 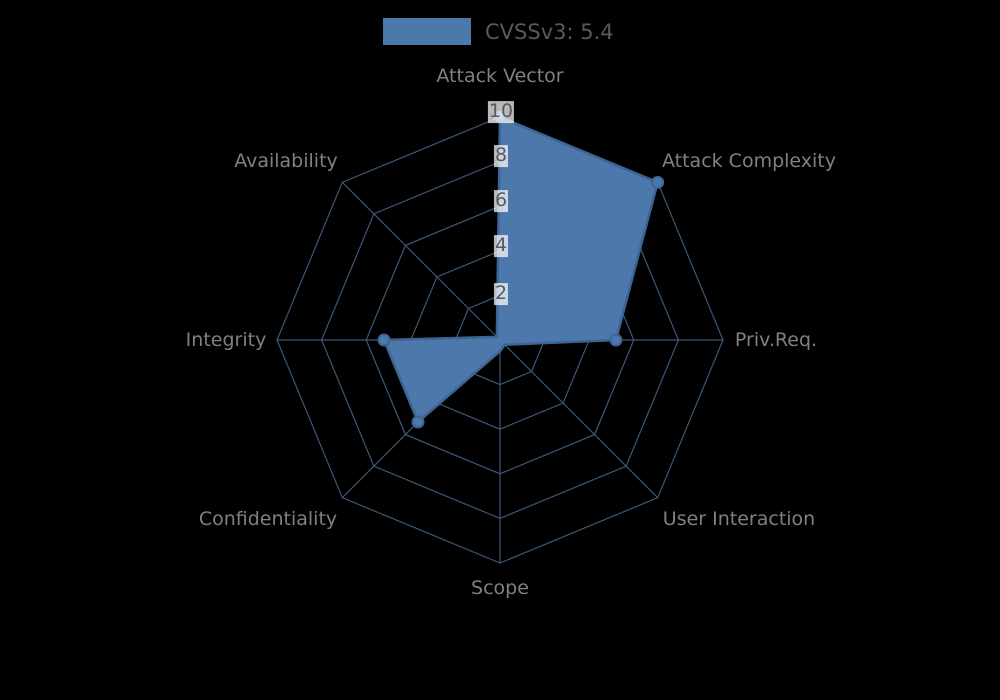 I want to click on axis-label-user-interaction: User Interaction, so click(x=739, y=519).